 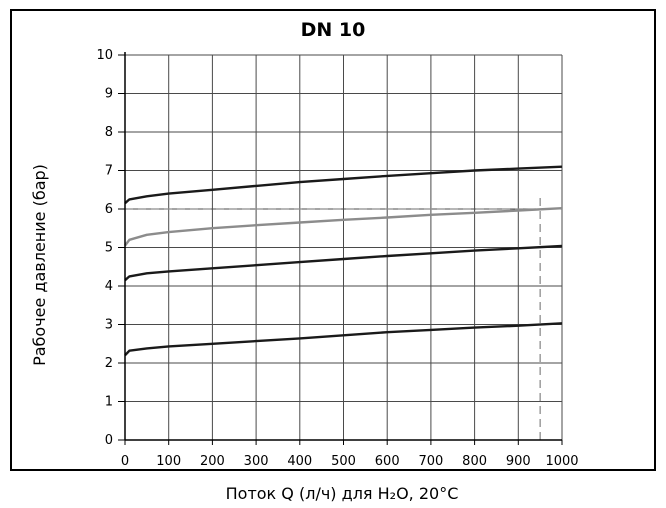 What do you see at coordinates (212, 461) in the screenshot?
I see `x-tick-label: 200` at bounding box center [212, 461].